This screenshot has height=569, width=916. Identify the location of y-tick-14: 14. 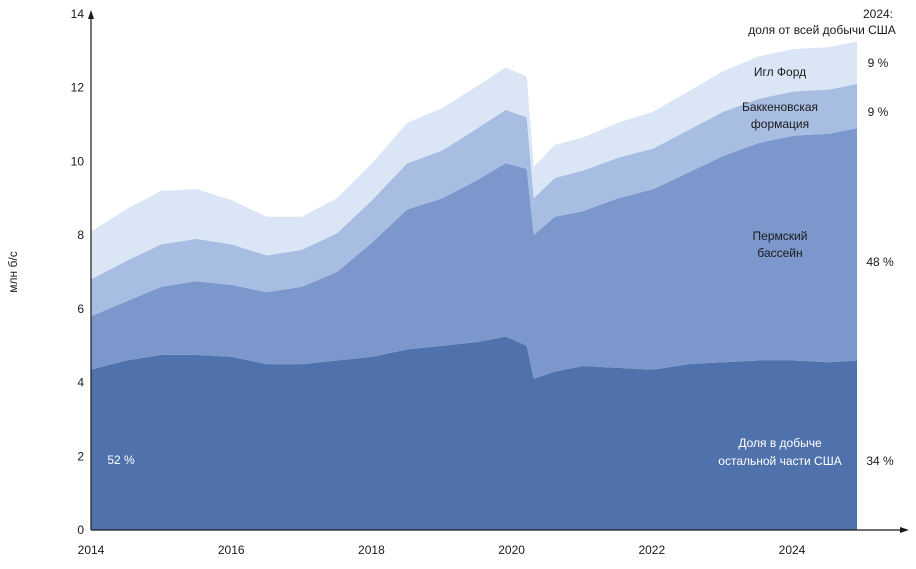
(78, 14).